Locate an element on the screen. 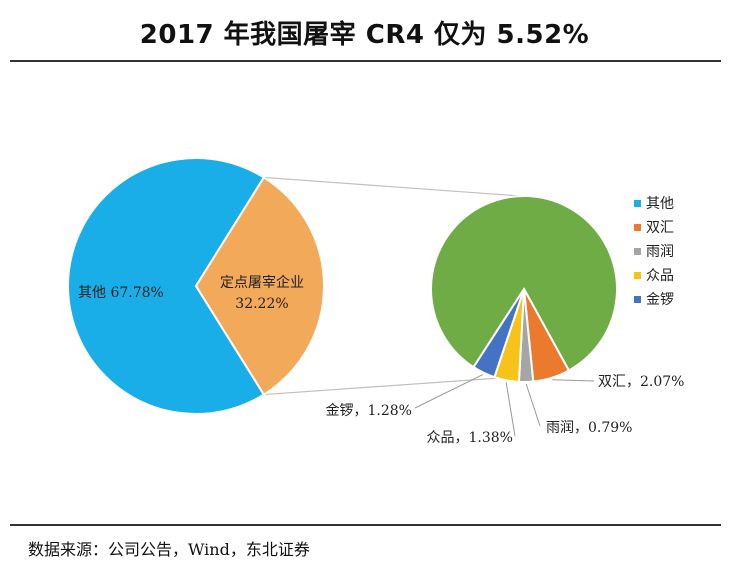  label-shuanghui: 双汇，2.07% is located at coordinates (641, 382).